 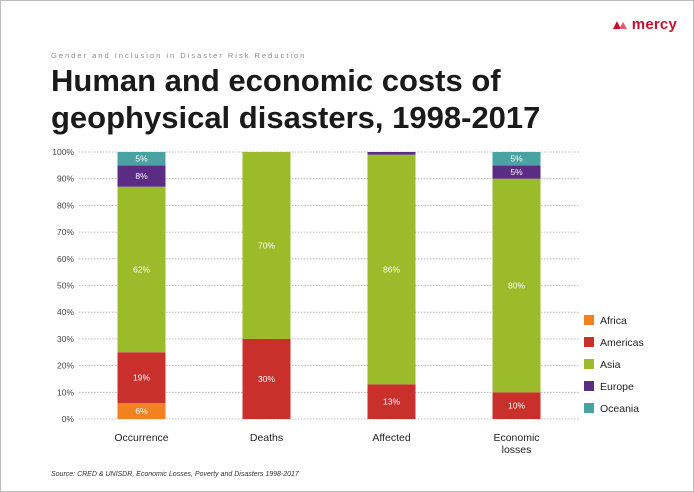 I want to click on legend-label: Oceania, so click(x=619, y=409).